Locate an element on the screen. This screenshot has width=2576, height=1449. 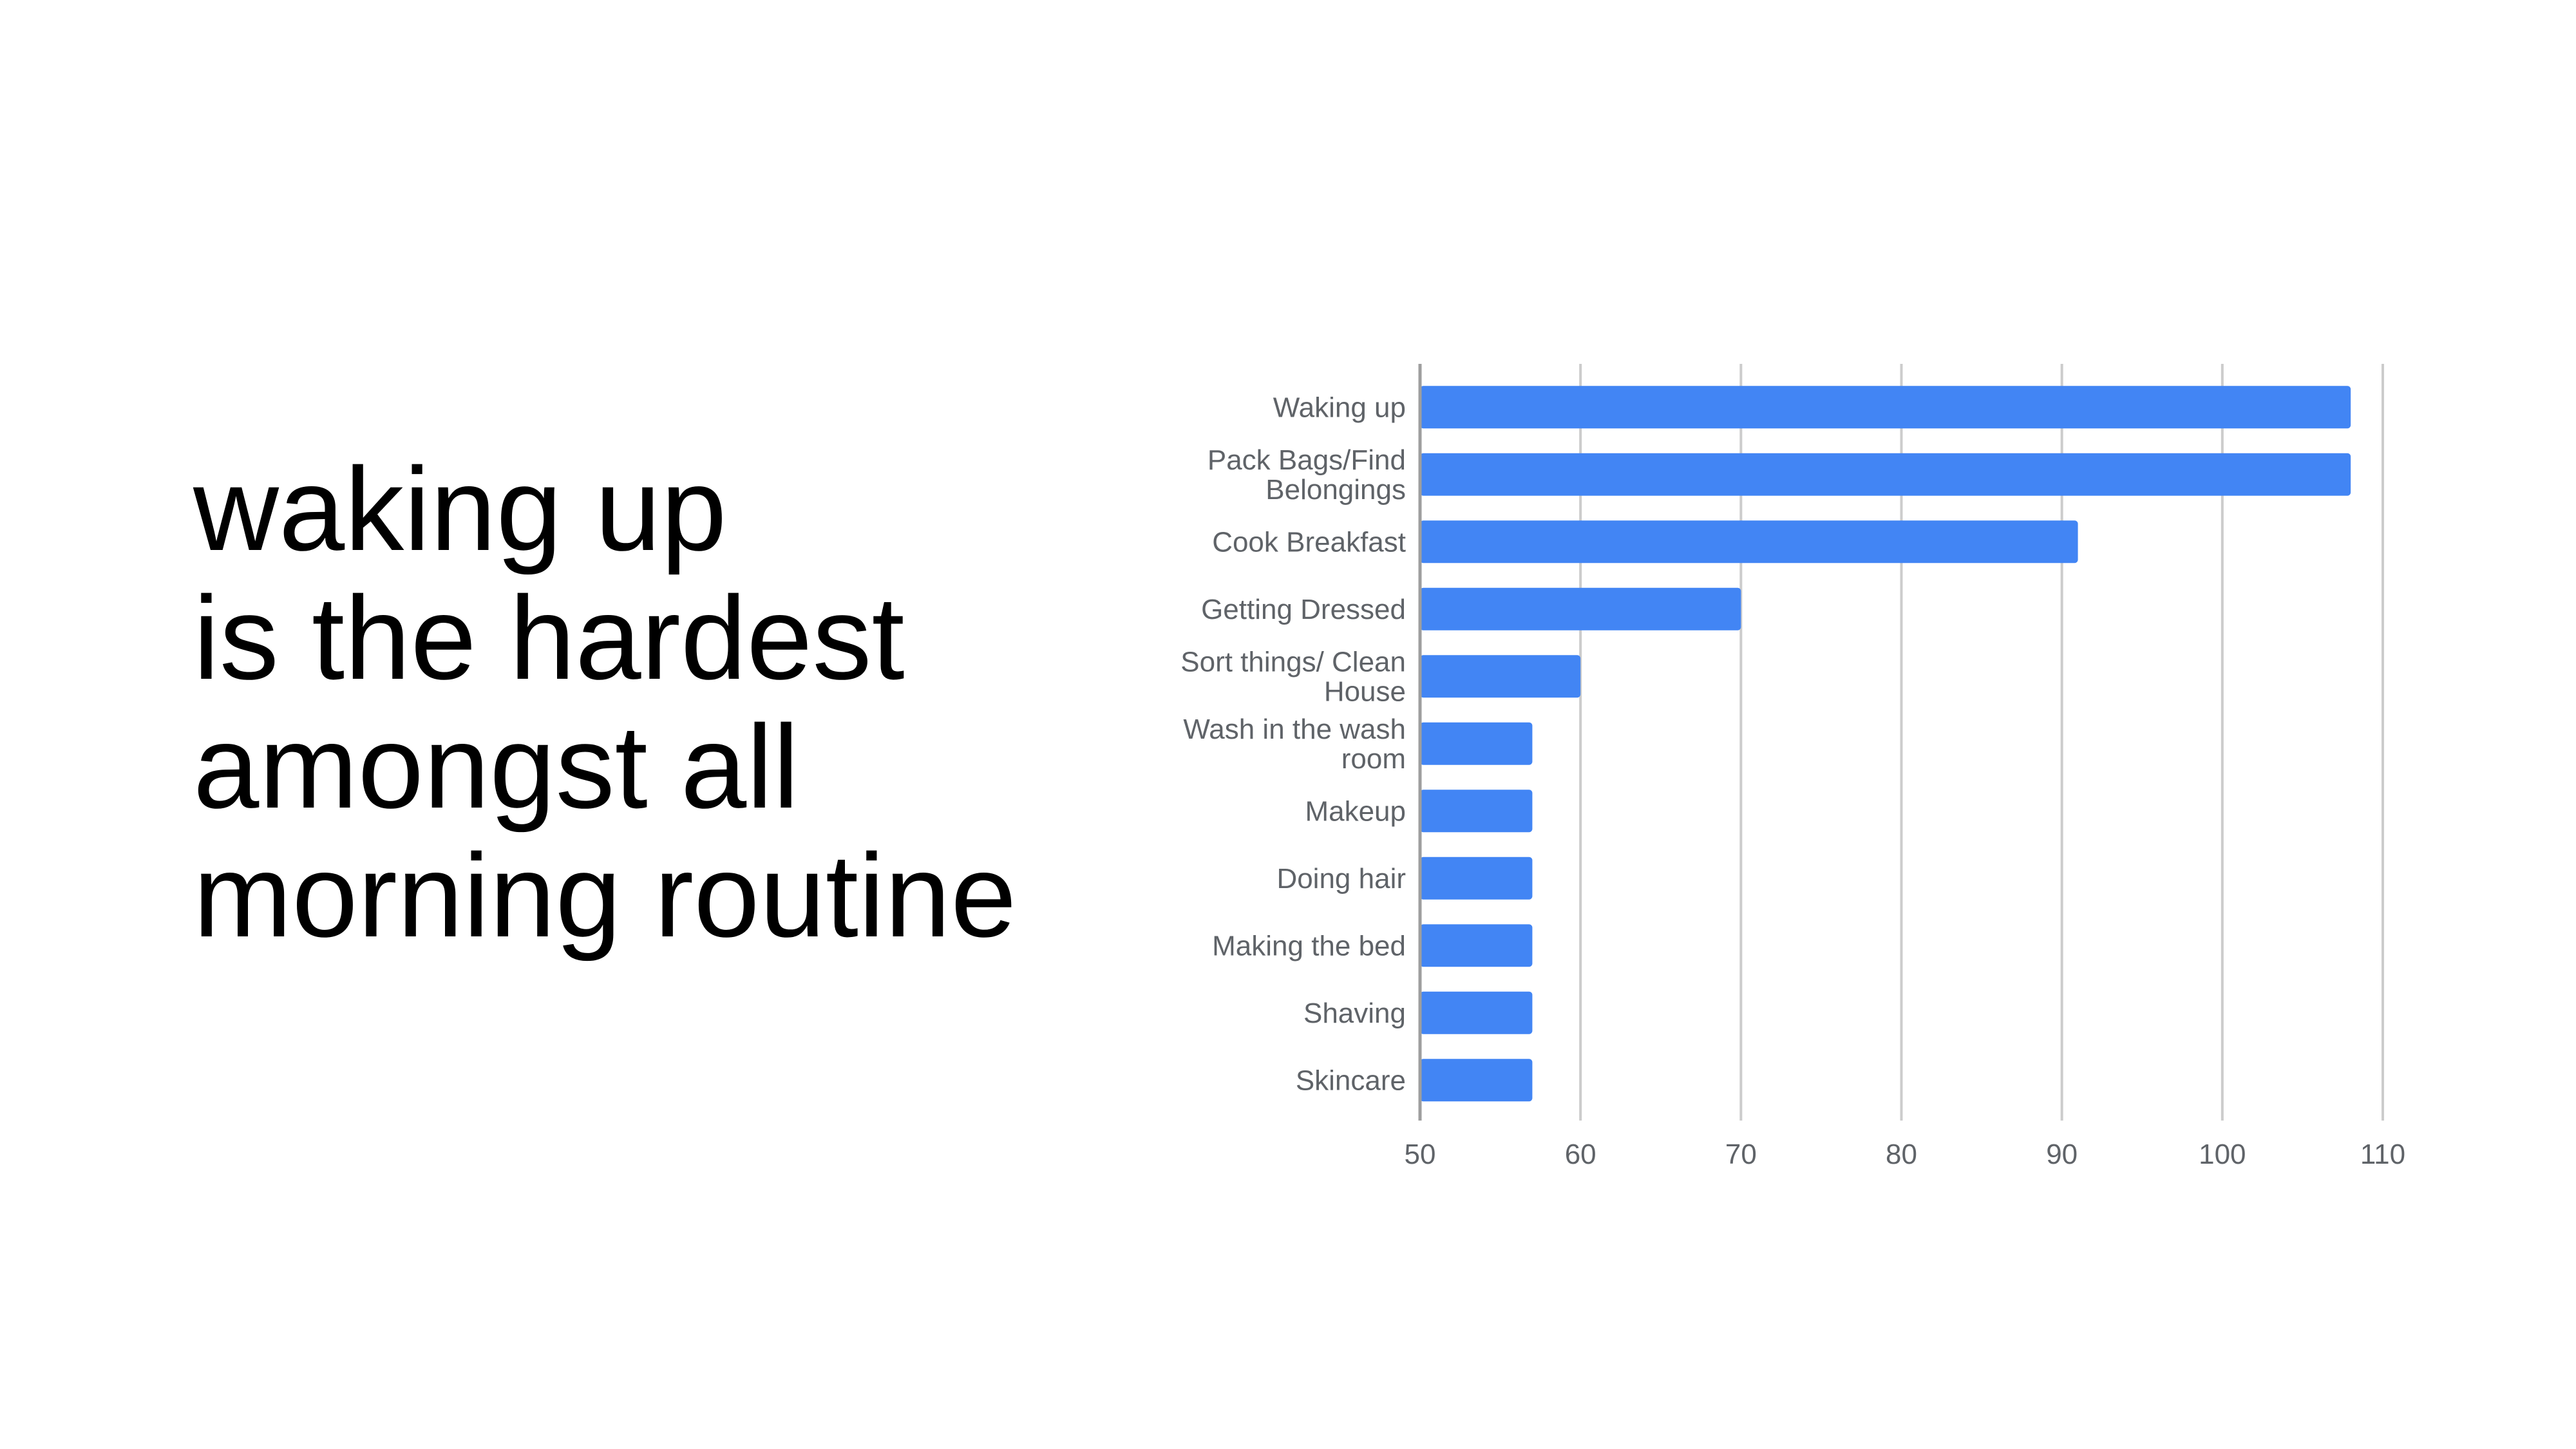
headline-line-2: is the hardest is located at coordinates (549, 637).